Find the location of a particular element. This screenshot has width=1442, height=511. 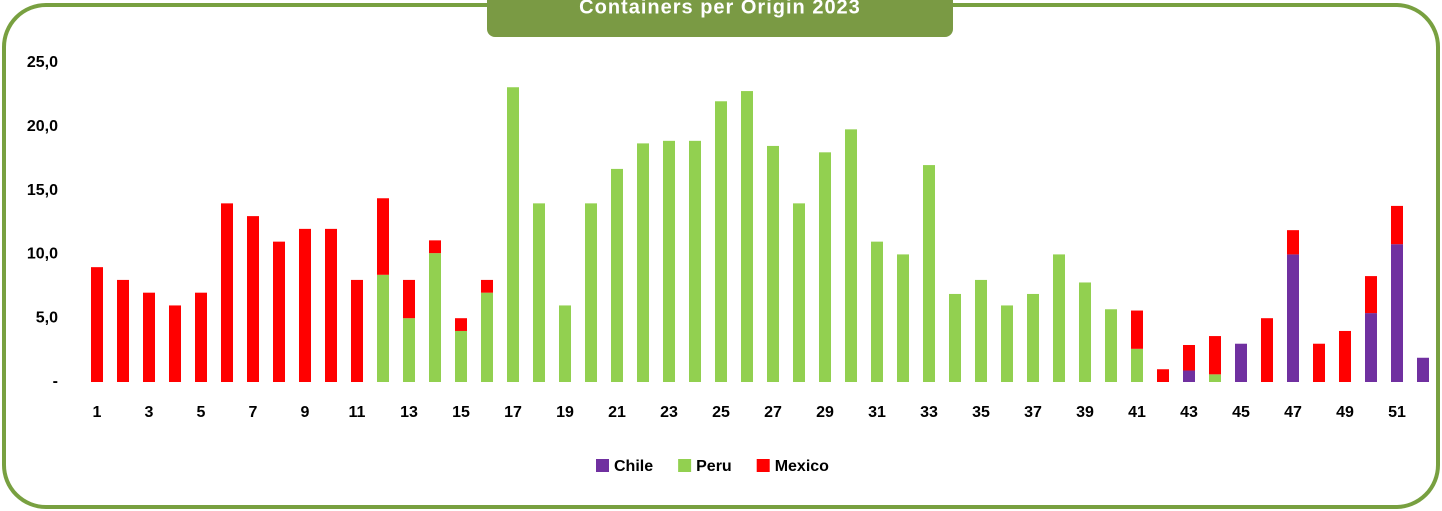

x-tick-label: 31 is located at coordinates (877, 412).